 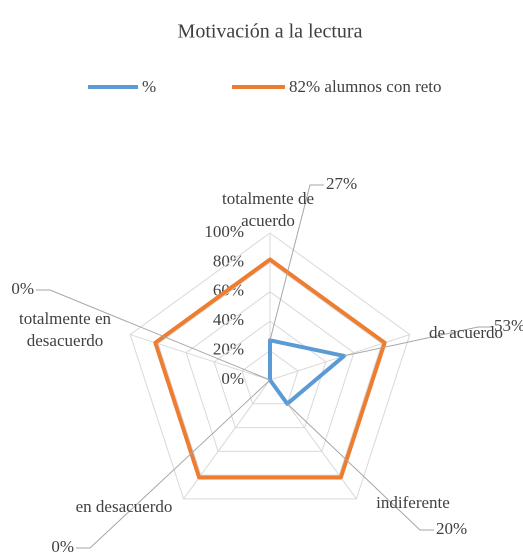 I want to click on data-label: 53%, so click(x=508, y=325).